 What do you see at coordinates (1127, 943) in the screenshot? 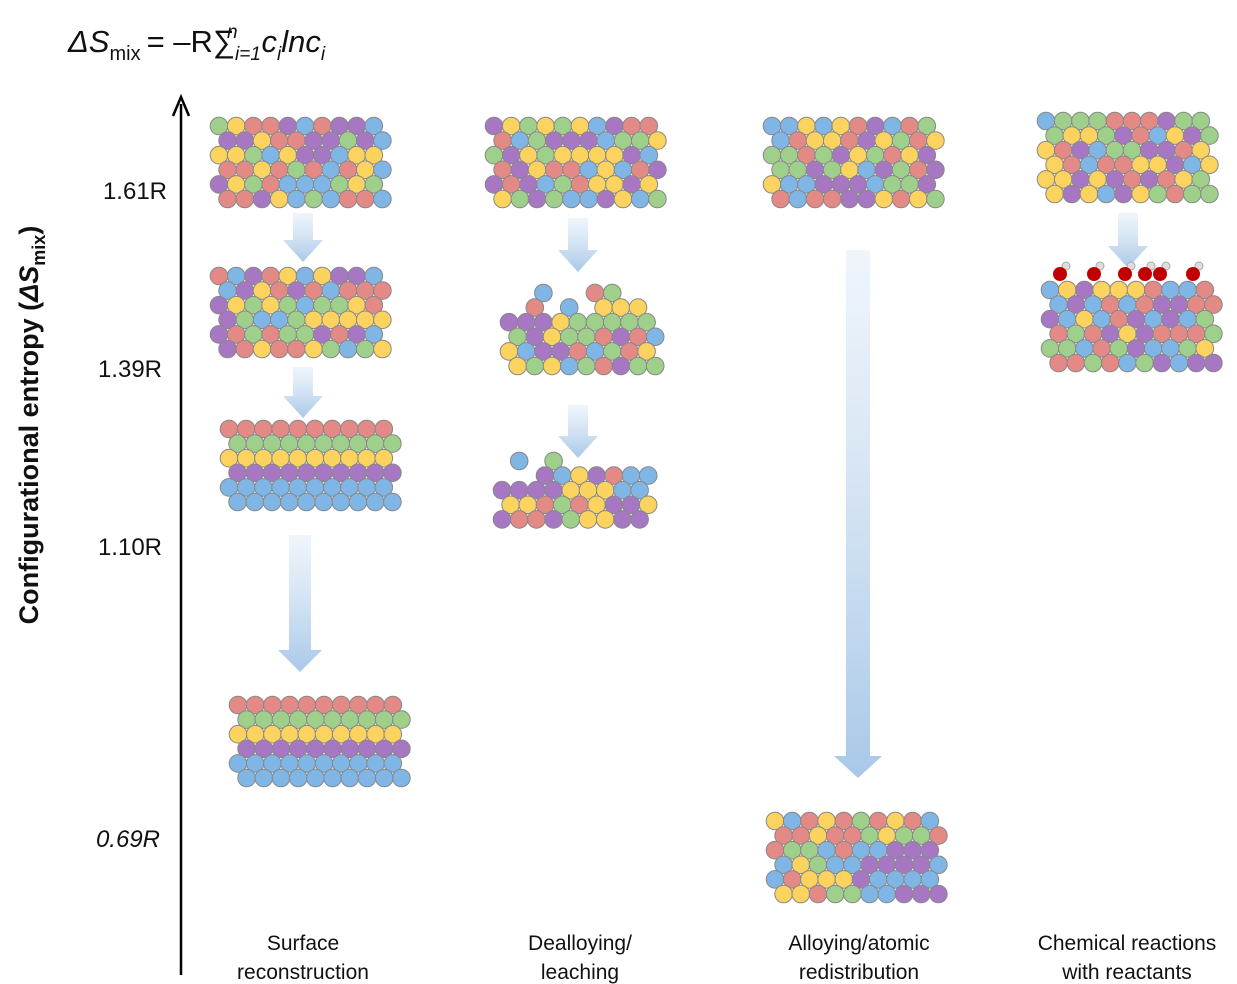
I see `column-label: Chemical reactions` at bounding box center [1127, 943].